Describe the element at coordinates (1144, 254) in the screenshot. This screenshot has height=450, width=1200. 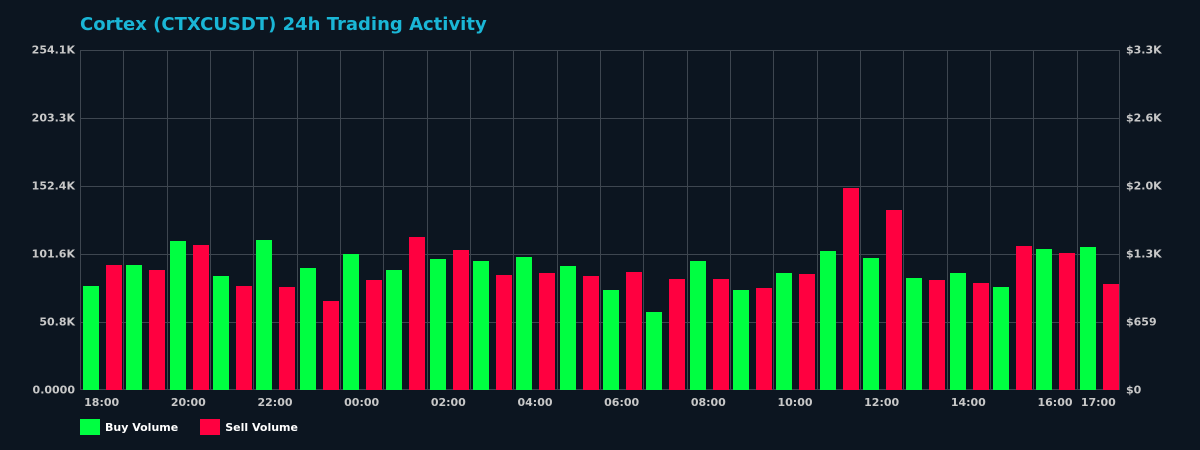
I see `y-tick-right: $1.3K` at that location.